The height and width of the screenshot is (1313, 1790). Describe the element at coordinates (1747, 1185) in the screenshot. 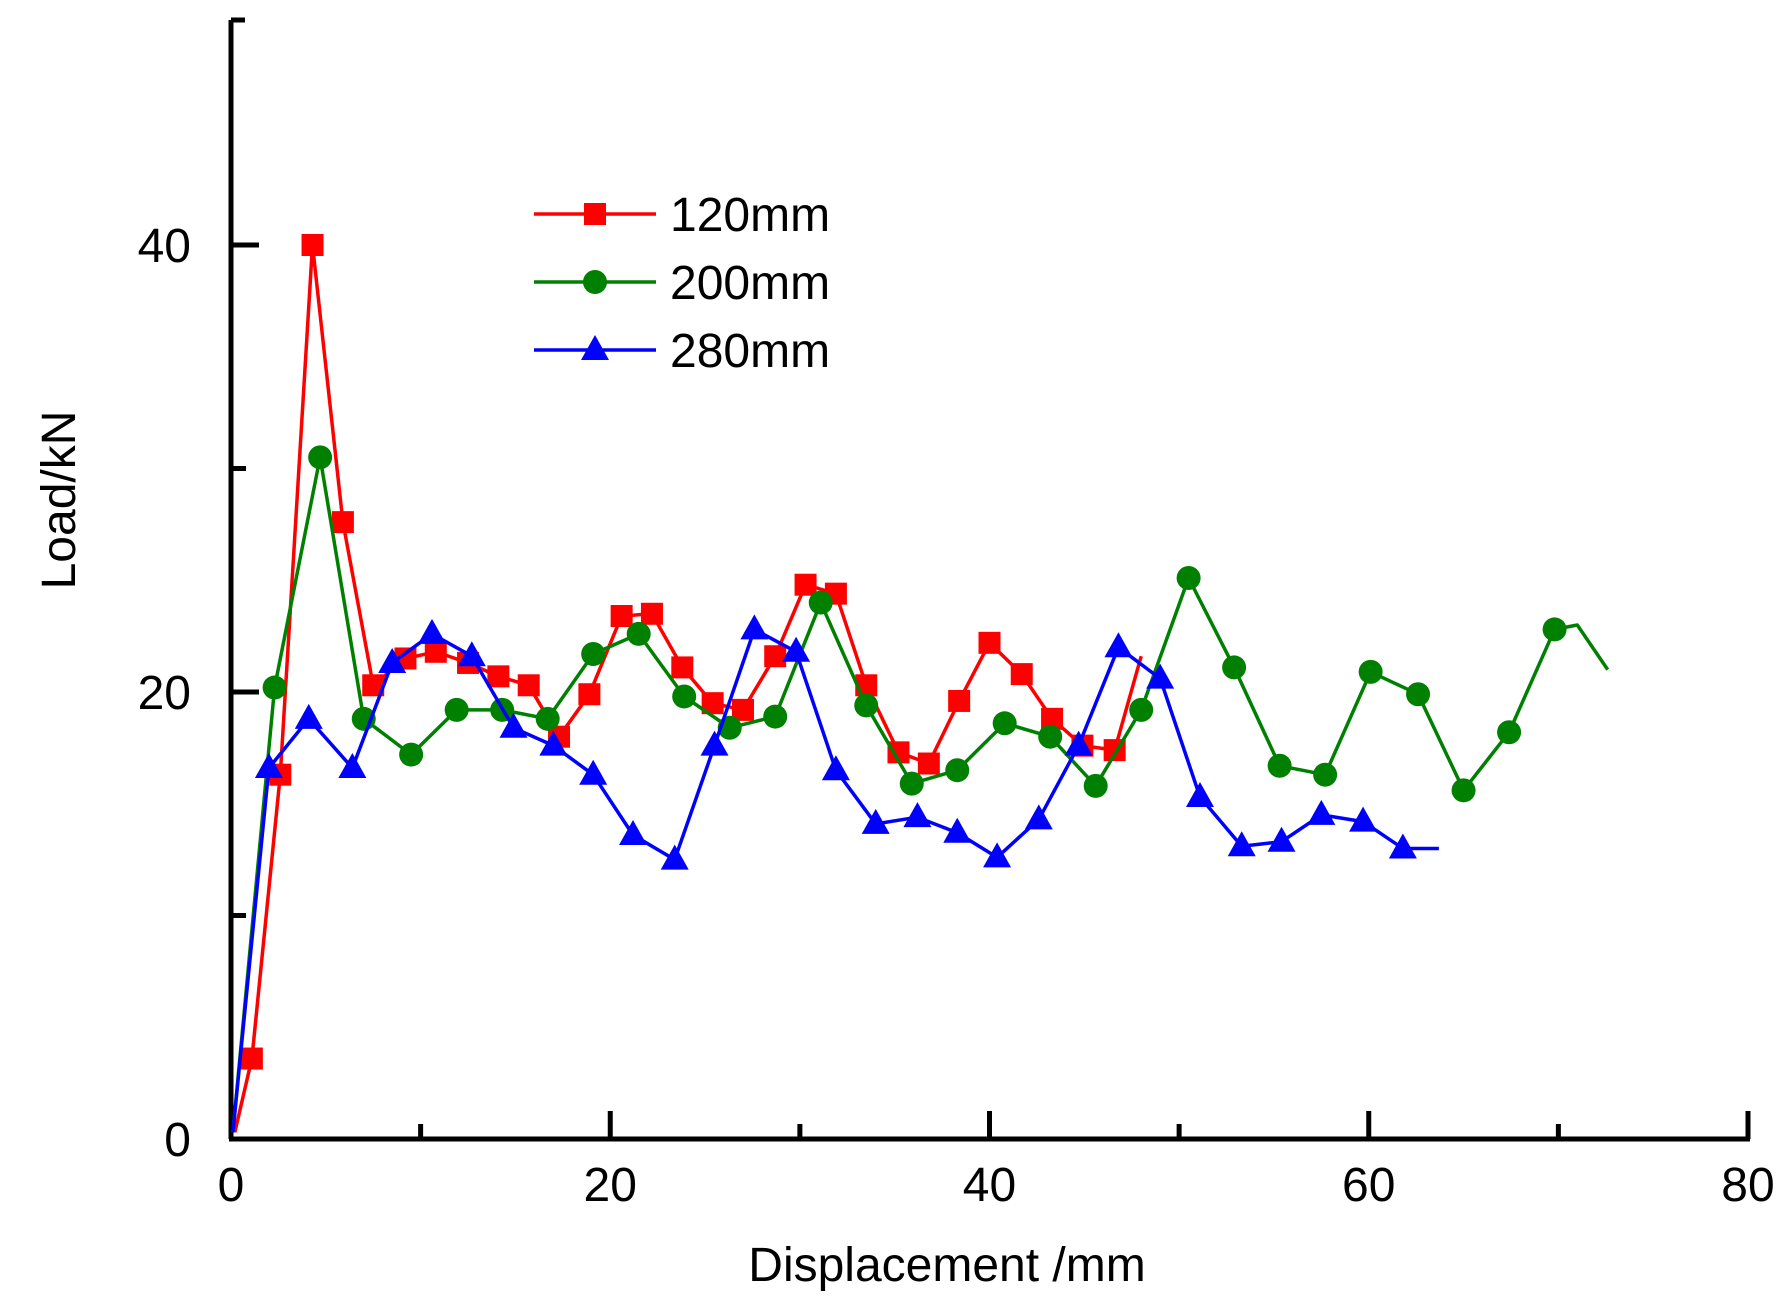

I see `x-tick-label: 80` at that location.